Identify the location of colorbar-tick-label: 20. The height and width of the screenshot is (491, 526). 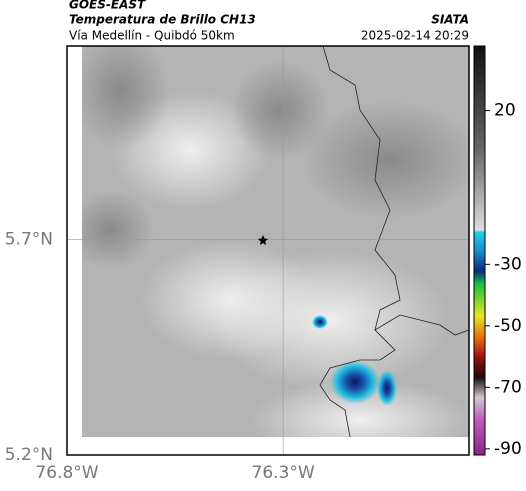
(505, 111).